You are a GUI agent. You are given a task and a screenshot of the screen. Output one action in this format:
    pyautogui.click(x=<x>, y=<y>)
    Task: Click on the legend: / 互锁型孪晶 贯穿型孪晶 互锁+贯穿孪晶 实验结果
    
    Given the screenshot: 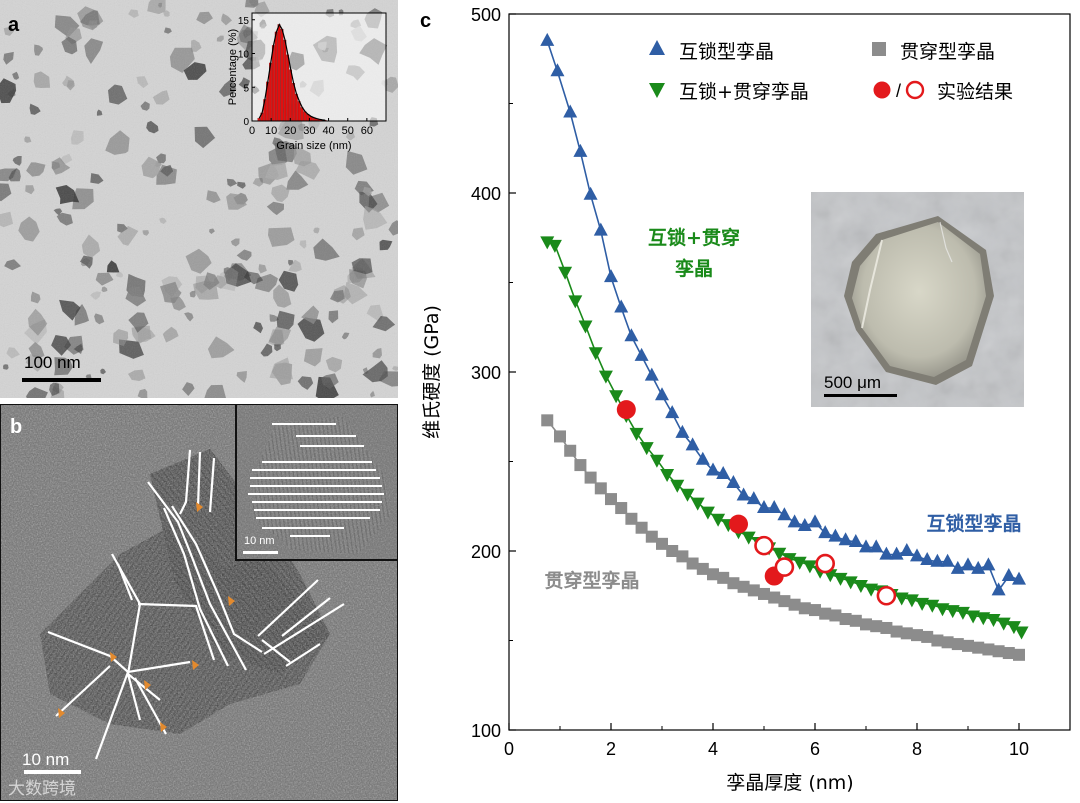 What is the action you would take?
    pyautogui.click(x=831, y=71)
    